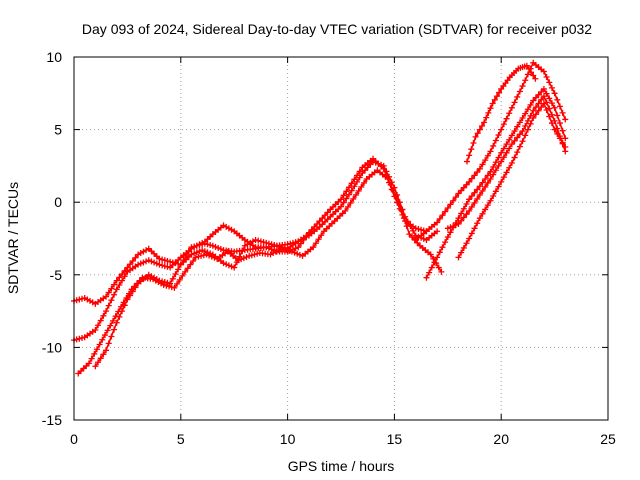  I want to click on y-axis-label: SDTVAR / TECUs, so click(13, 238).